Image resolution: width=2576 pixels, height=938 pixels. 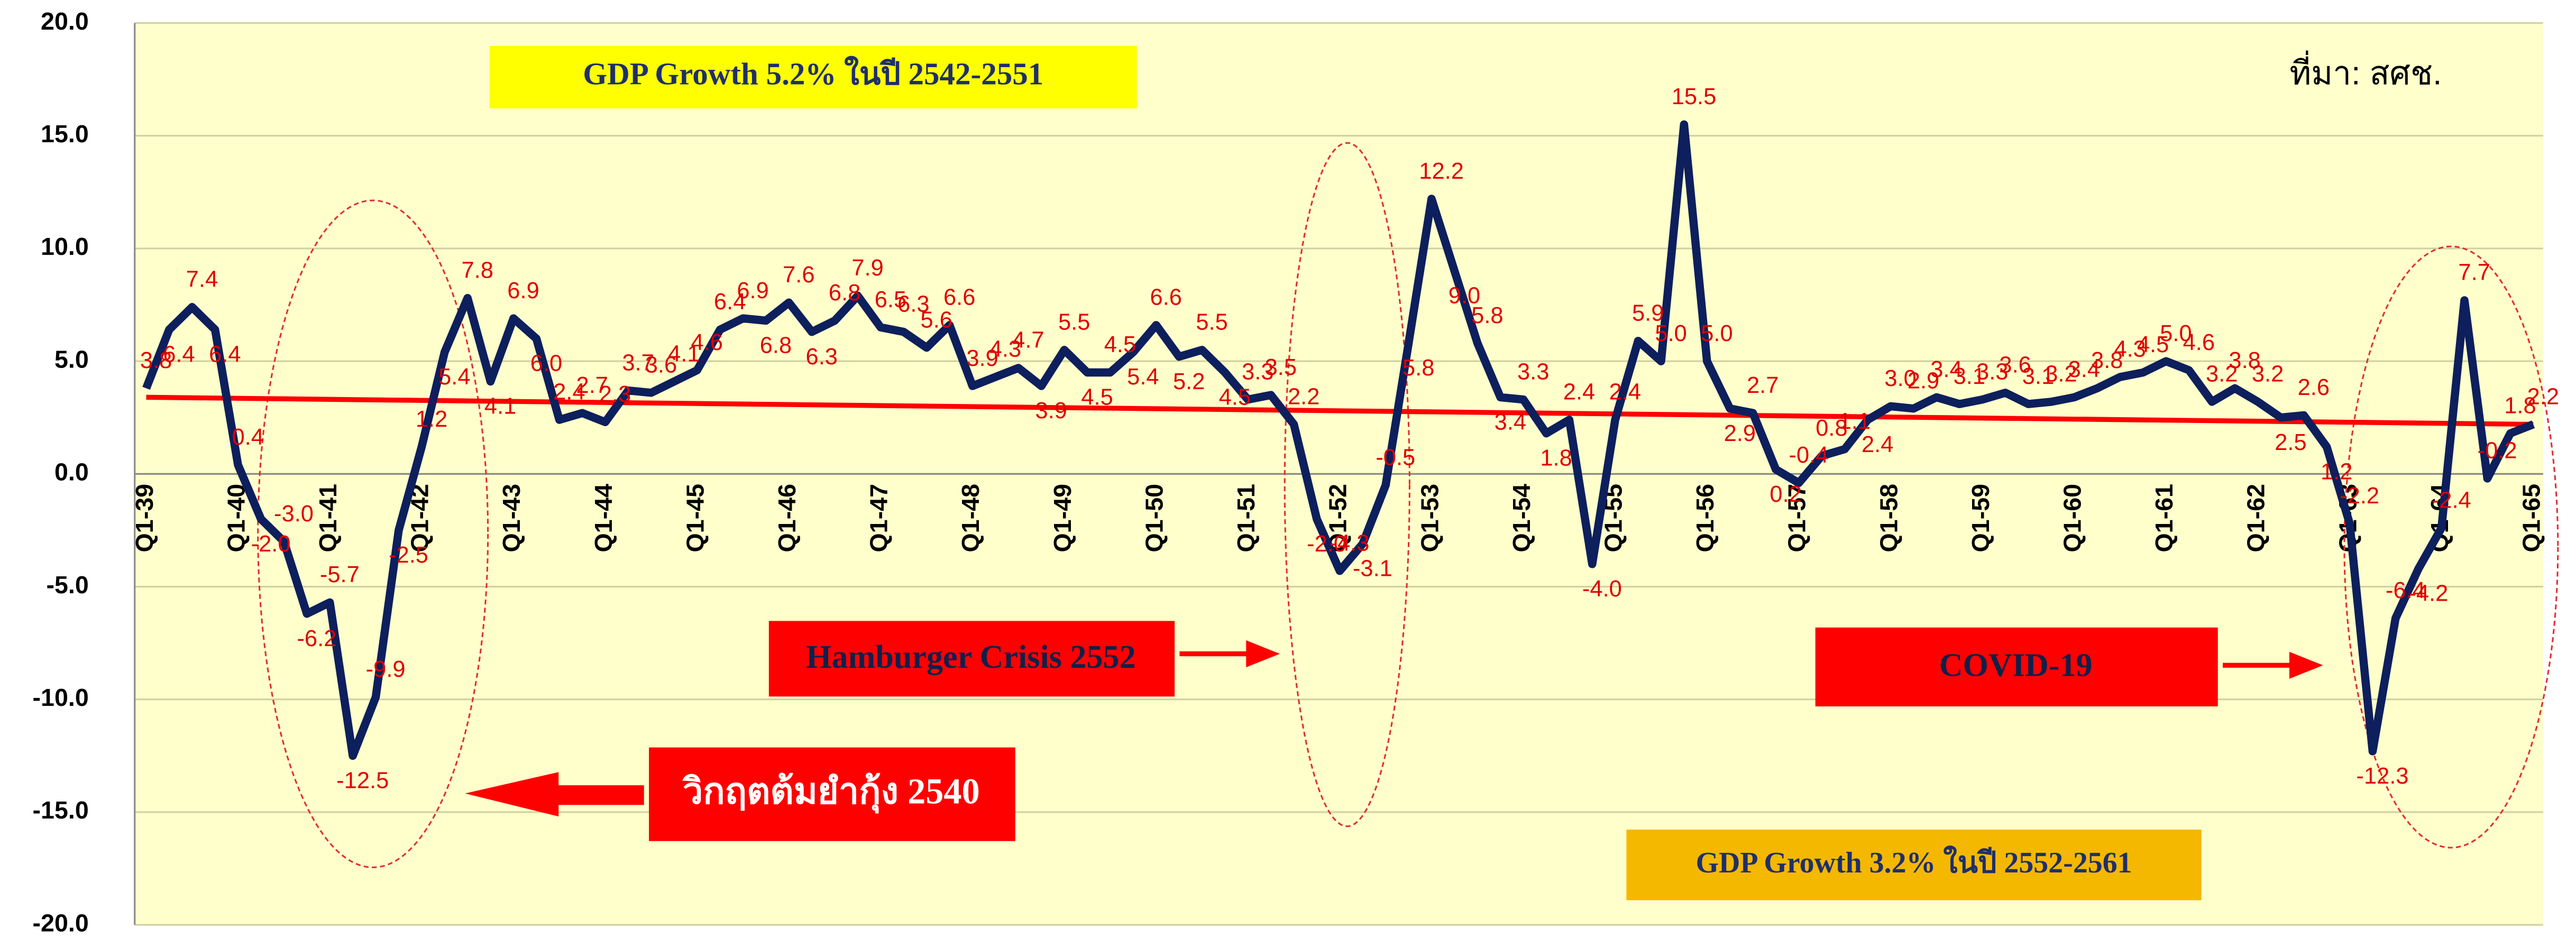 I want to click on data-label: 6.6, so click(x=959, y=297).